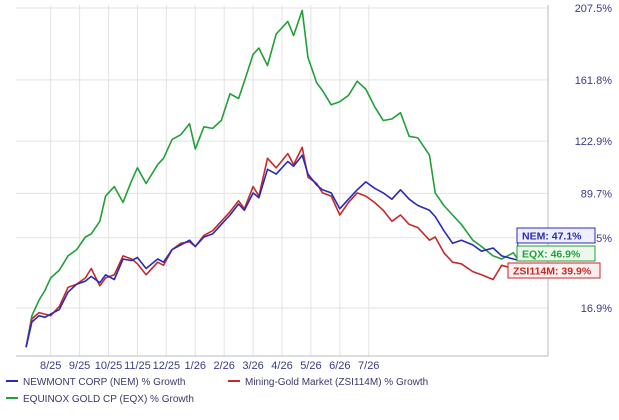 This screenshot has width=619, height=420. Describe the element at coordinates (109, 366) in the screenshot. I see `x-tick-label: 10/25` at that location.